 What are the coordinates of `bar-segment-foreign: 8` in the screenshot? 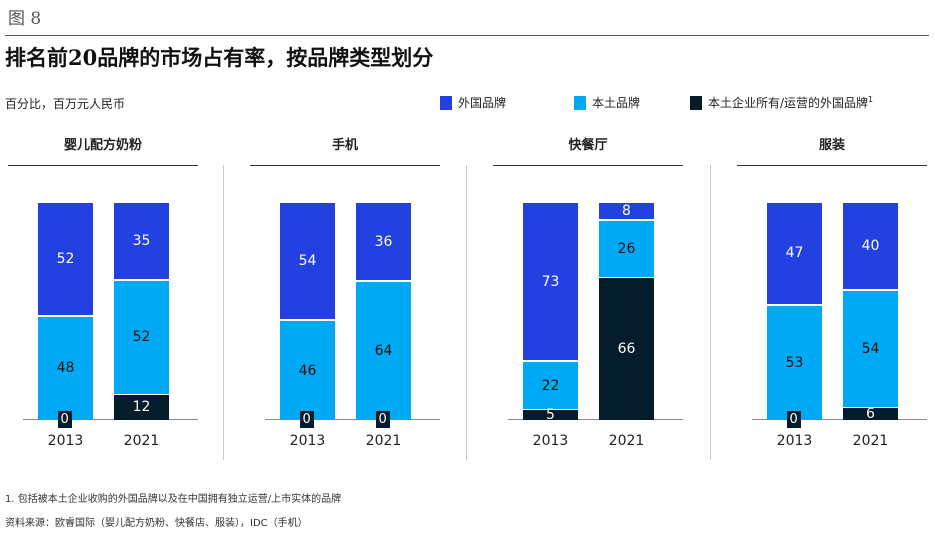 It's located at (626, 211).